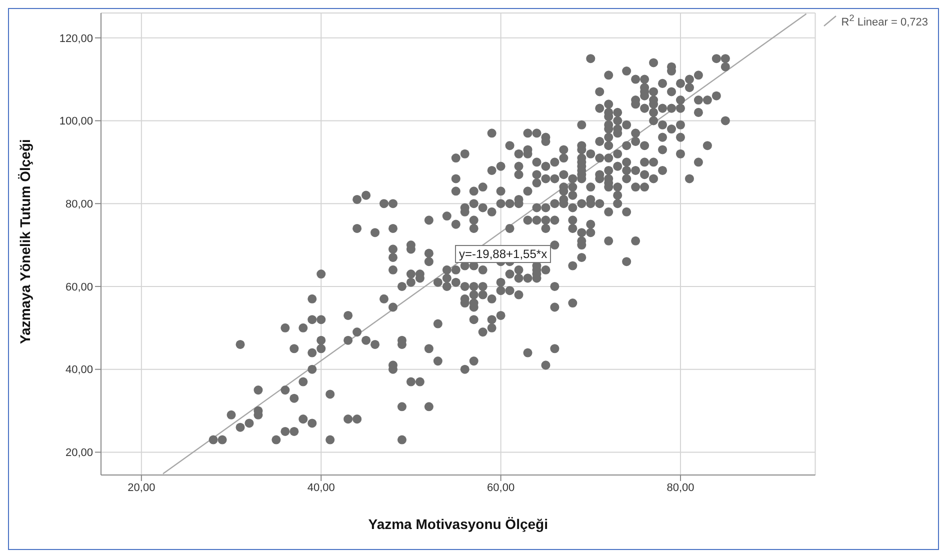 The image size is (947, 558). Describe the element at coordinates (142, 488) in the screenshot. I see `x-tick-label: 20,00` at that location.